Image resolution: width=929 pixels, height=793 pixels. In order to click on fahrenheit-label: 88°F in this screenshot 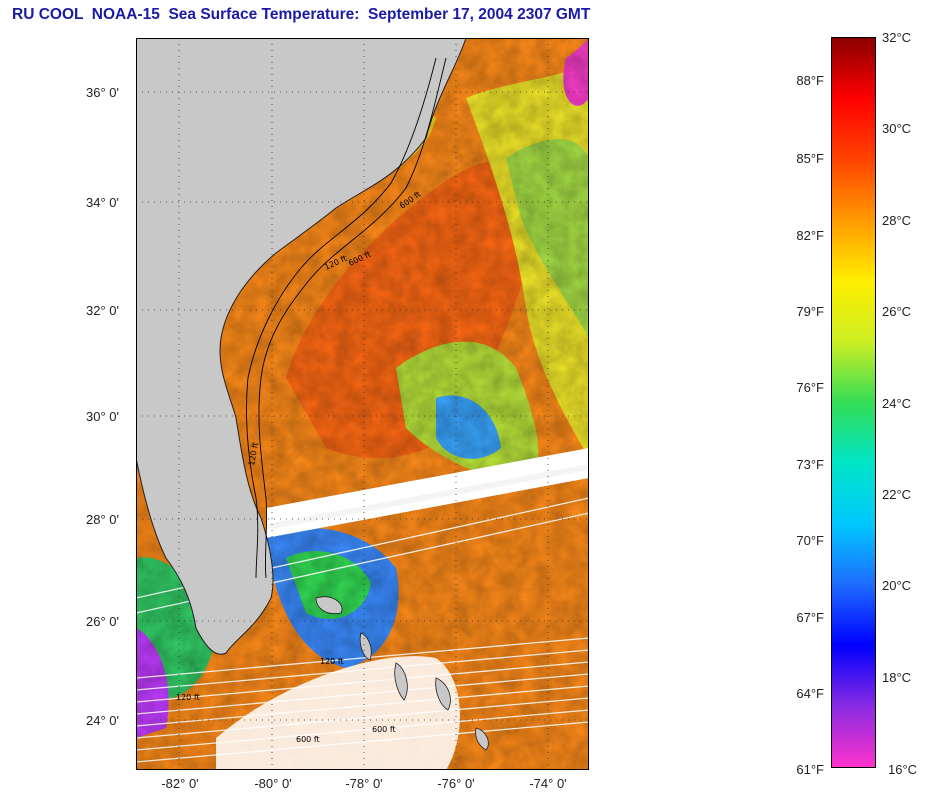, I will do `click(810, 80)`.